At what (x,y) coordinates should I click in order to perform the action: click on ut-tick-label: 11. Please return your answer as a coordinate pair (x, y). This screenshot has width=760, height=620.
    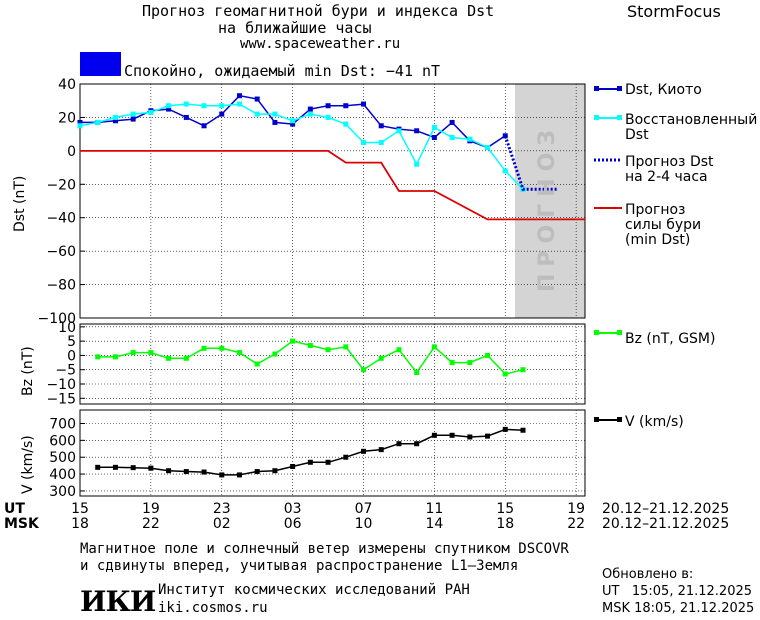
    Looking at the image, I should click on (434, 509).